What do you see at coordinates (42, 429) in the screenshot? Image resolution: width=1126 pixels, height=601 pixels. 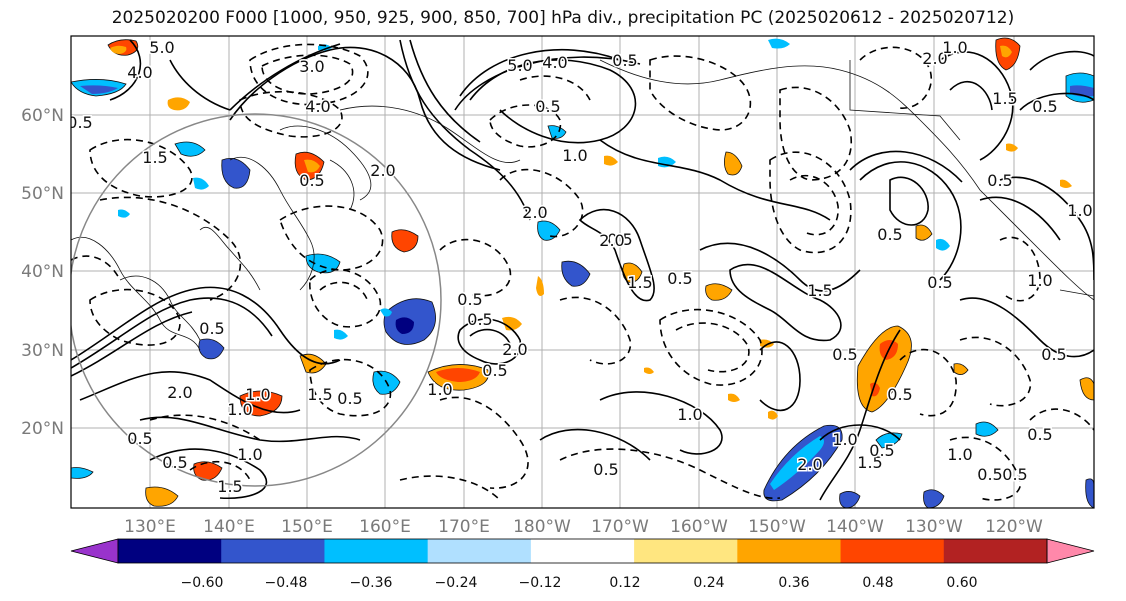 I see `lat-label: 20°N` at bounding box center [42, 429].